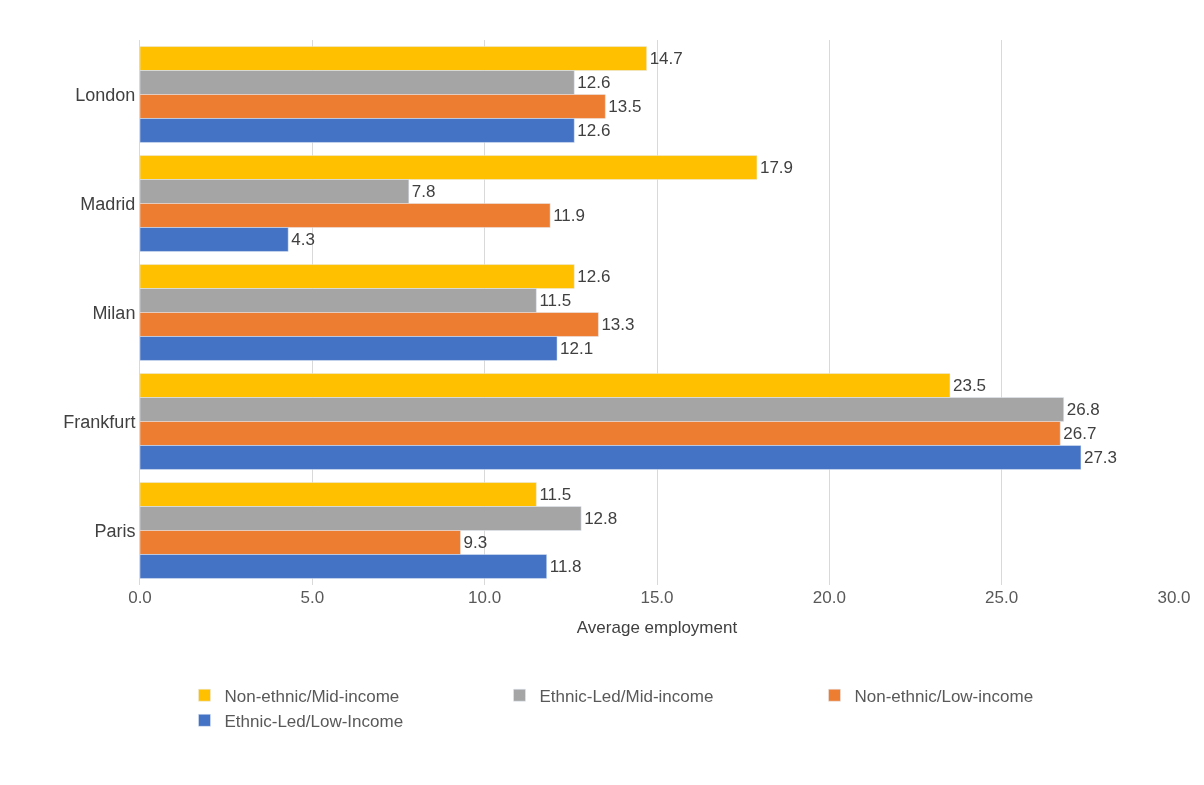 The width and height of the screenshot is (1204, 785). I want to click on data-label: 23.5, so click(969, 386).